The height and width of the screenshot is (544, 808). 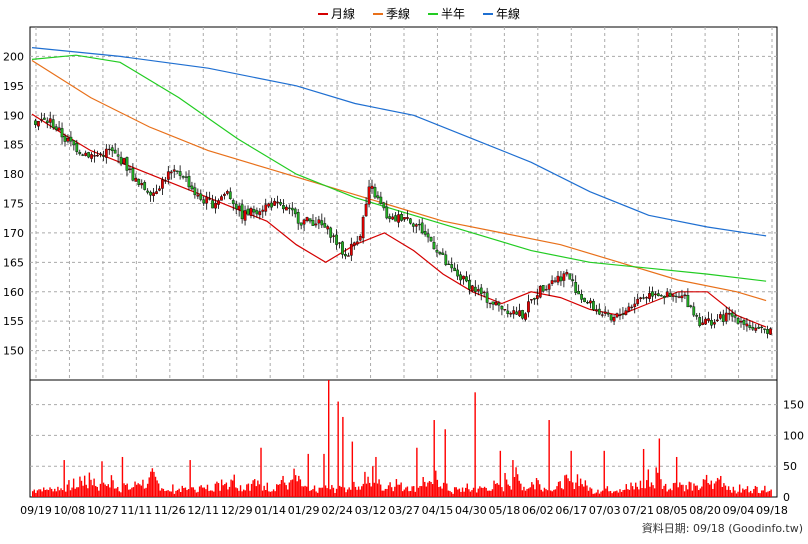 What do you see at coordinates (453, 14) in the screenshot?
I see `legend-label-2: 半年` at bounding box center [453, 14].